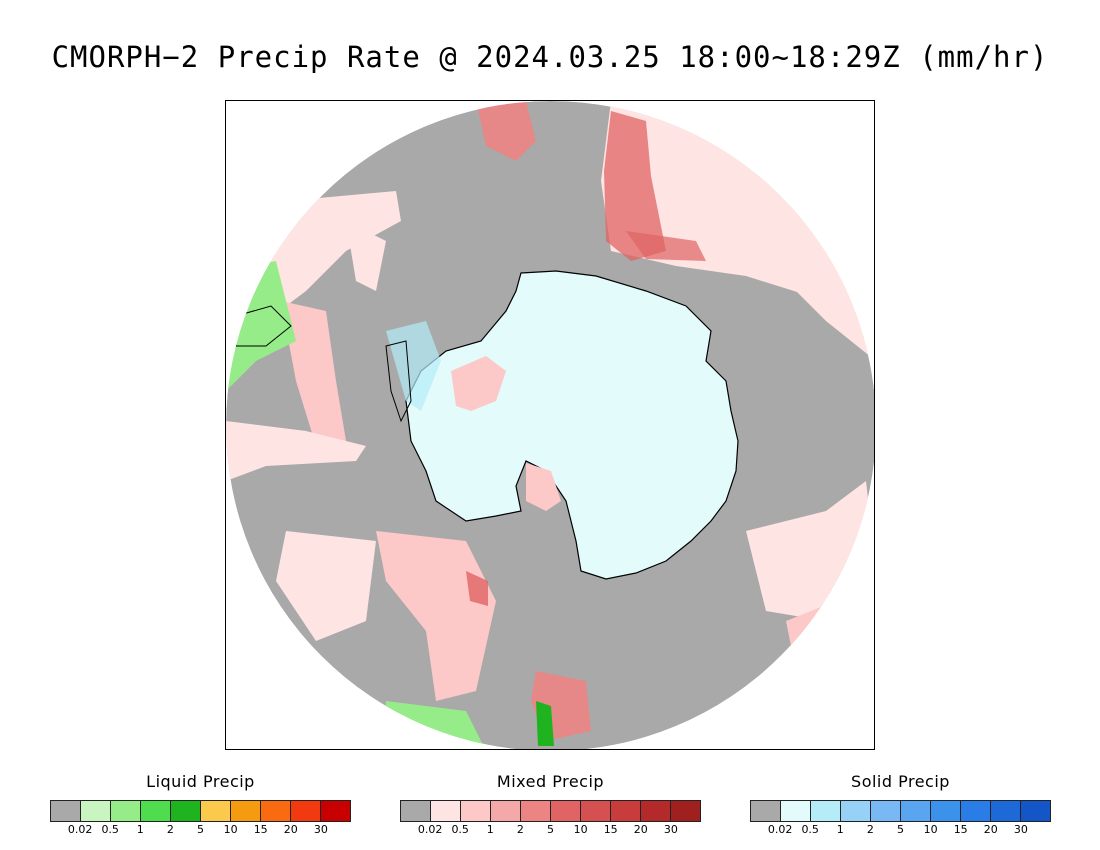  What do you see at coordinates (436, 616) in the screenshot?
I see `mixed-precip-band-south` at bounding box center [436, 616].